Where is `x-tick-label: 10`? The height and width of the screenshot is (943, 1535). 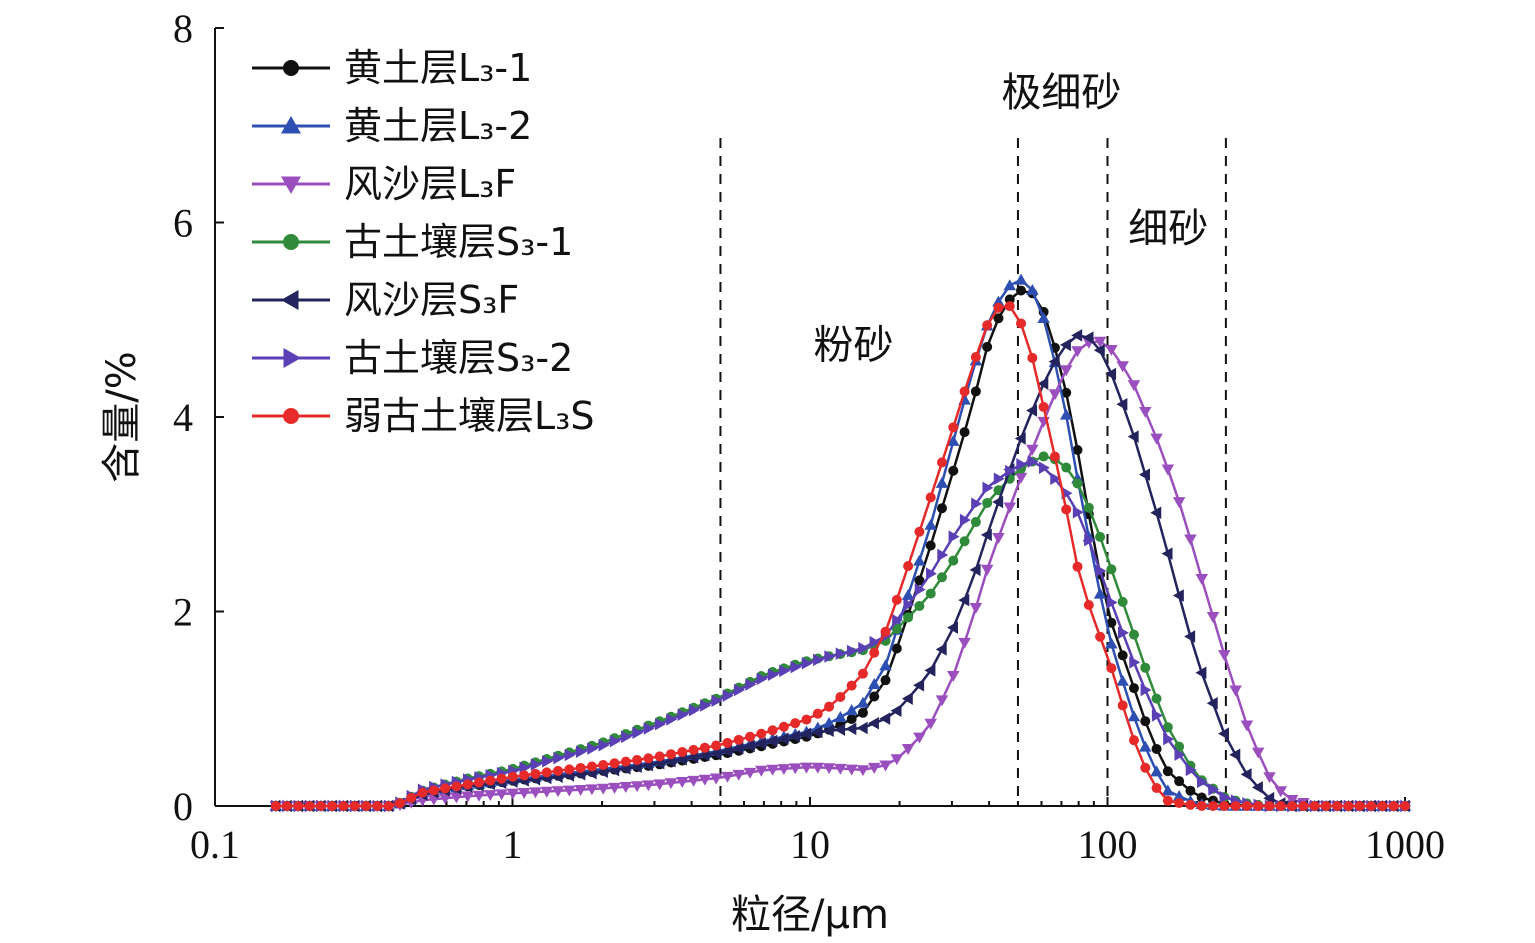
x-tick-label: 10 is located at coordinates (810, 844).